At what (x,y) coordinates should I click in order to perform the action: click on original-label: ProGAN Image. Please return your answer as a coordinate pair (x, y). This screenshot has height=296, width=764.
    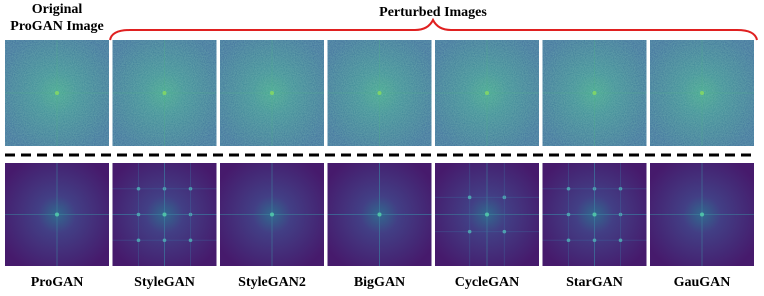
    Looking at the image, I should click on (56, 26).